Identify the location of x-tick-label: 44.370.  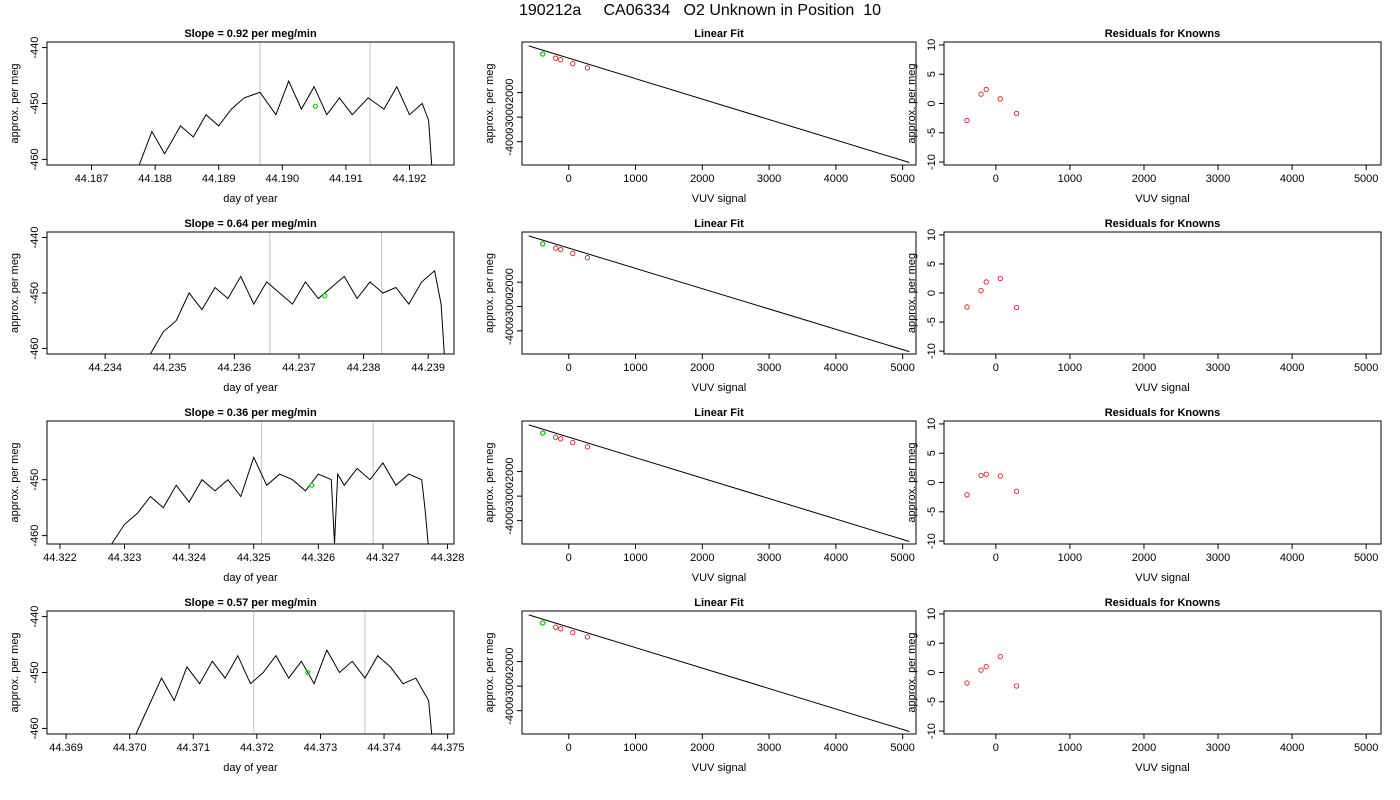
(130, 748).